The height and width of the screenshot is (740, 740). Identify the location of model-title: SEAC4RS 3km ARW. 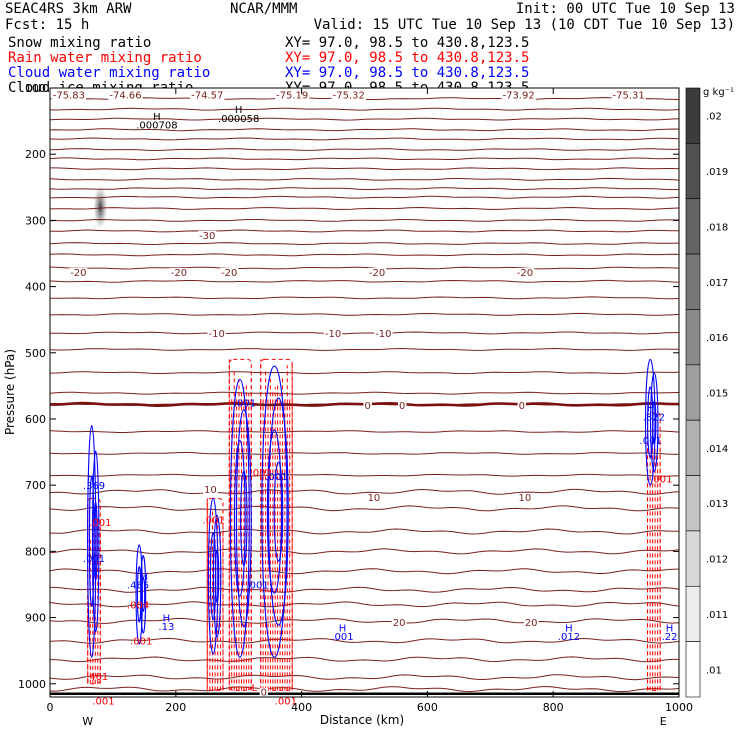
(68, 9).